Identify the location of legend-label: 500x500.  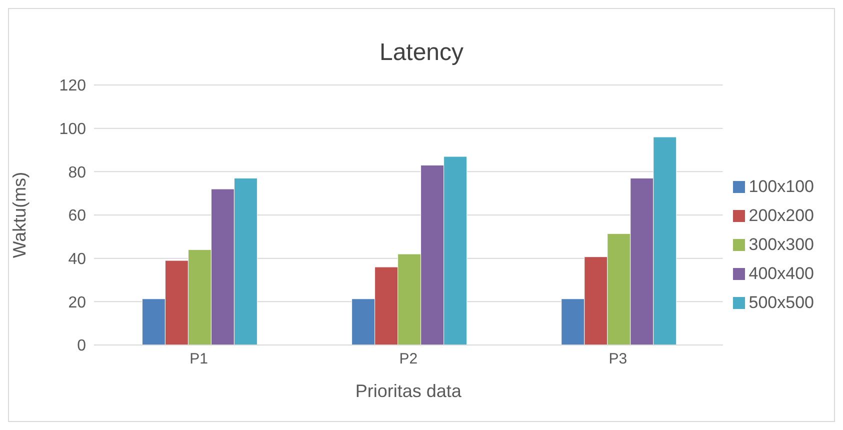
(781, 302).